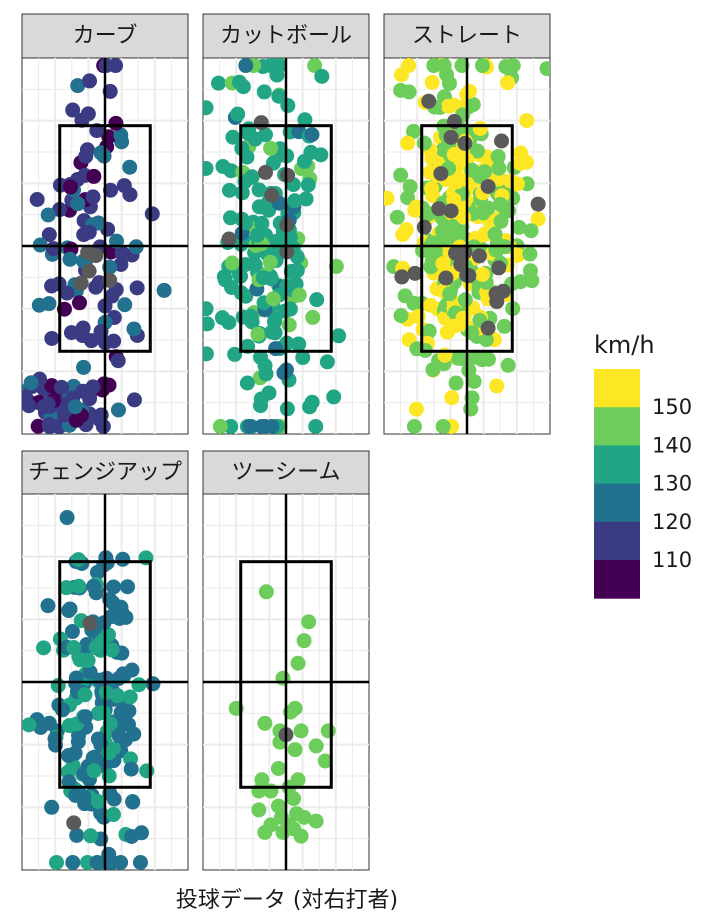 Image resolution: width=720 pixels, height=921 pixels. I want to click on facet-panel: カットボール, so click(286, 224).